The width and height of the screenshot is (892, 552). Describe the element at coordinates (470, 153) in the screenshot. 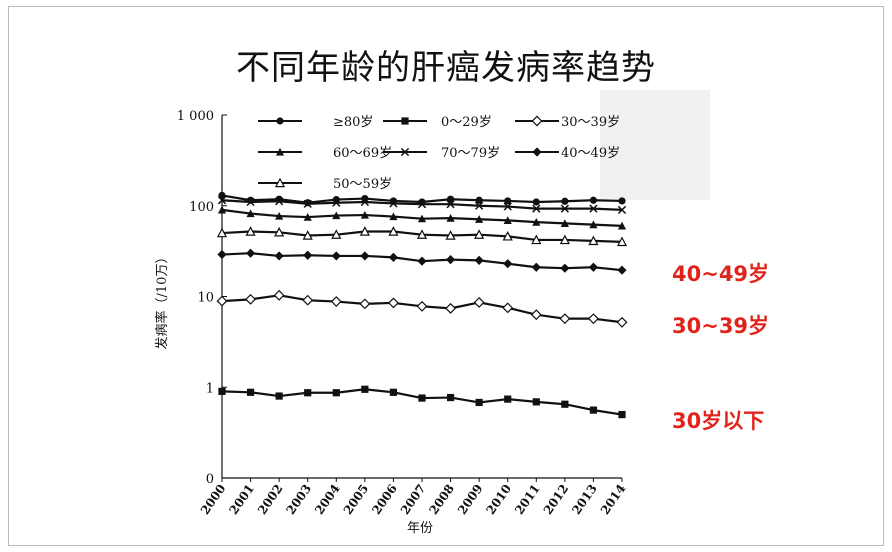

I see `legend-label: 70～79岁` at that location.